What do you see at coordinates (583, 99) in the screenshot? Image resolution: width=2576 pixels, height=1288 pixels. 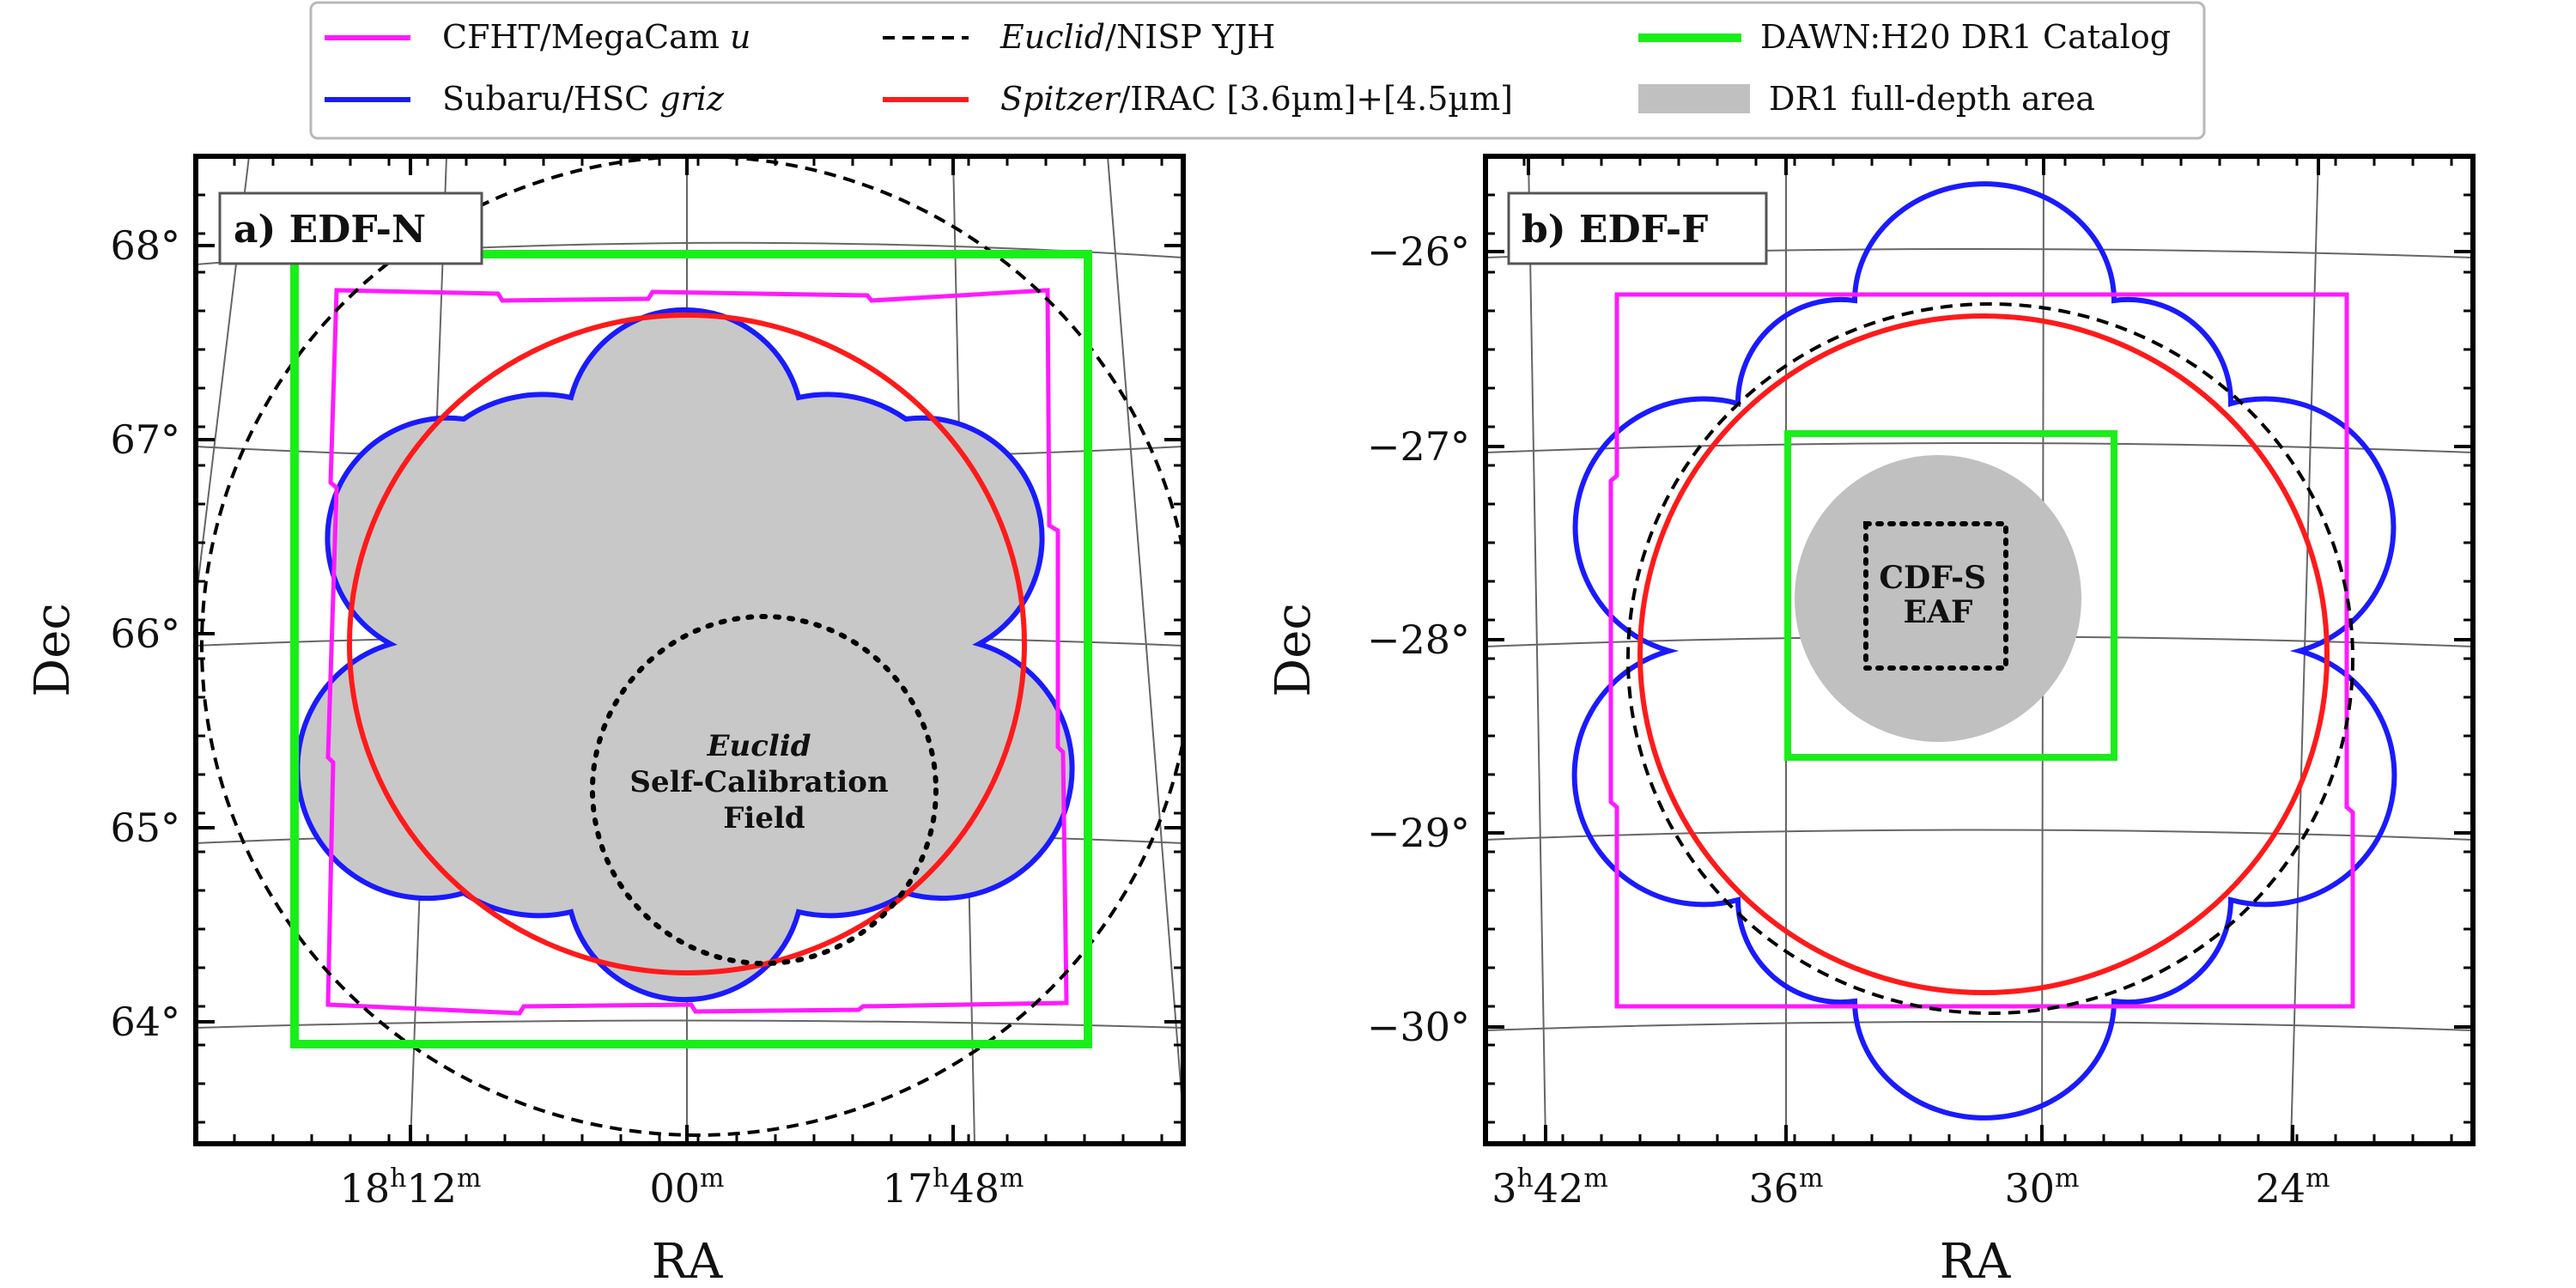 I see `legend-hsc-label: Subaru/HSC griz` at bounding box center [583, 99].